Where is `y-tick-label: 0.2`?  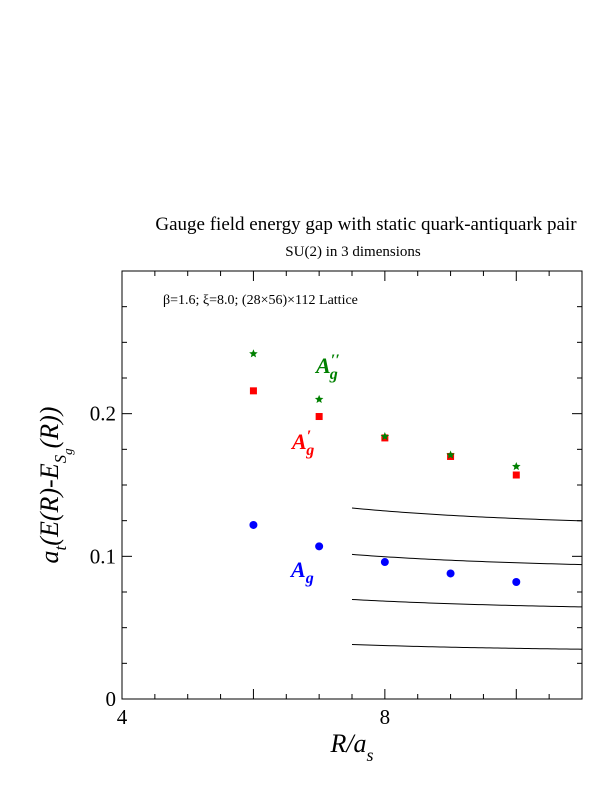
y-tick-label: 0.2 is located at coordinates (103, 414).